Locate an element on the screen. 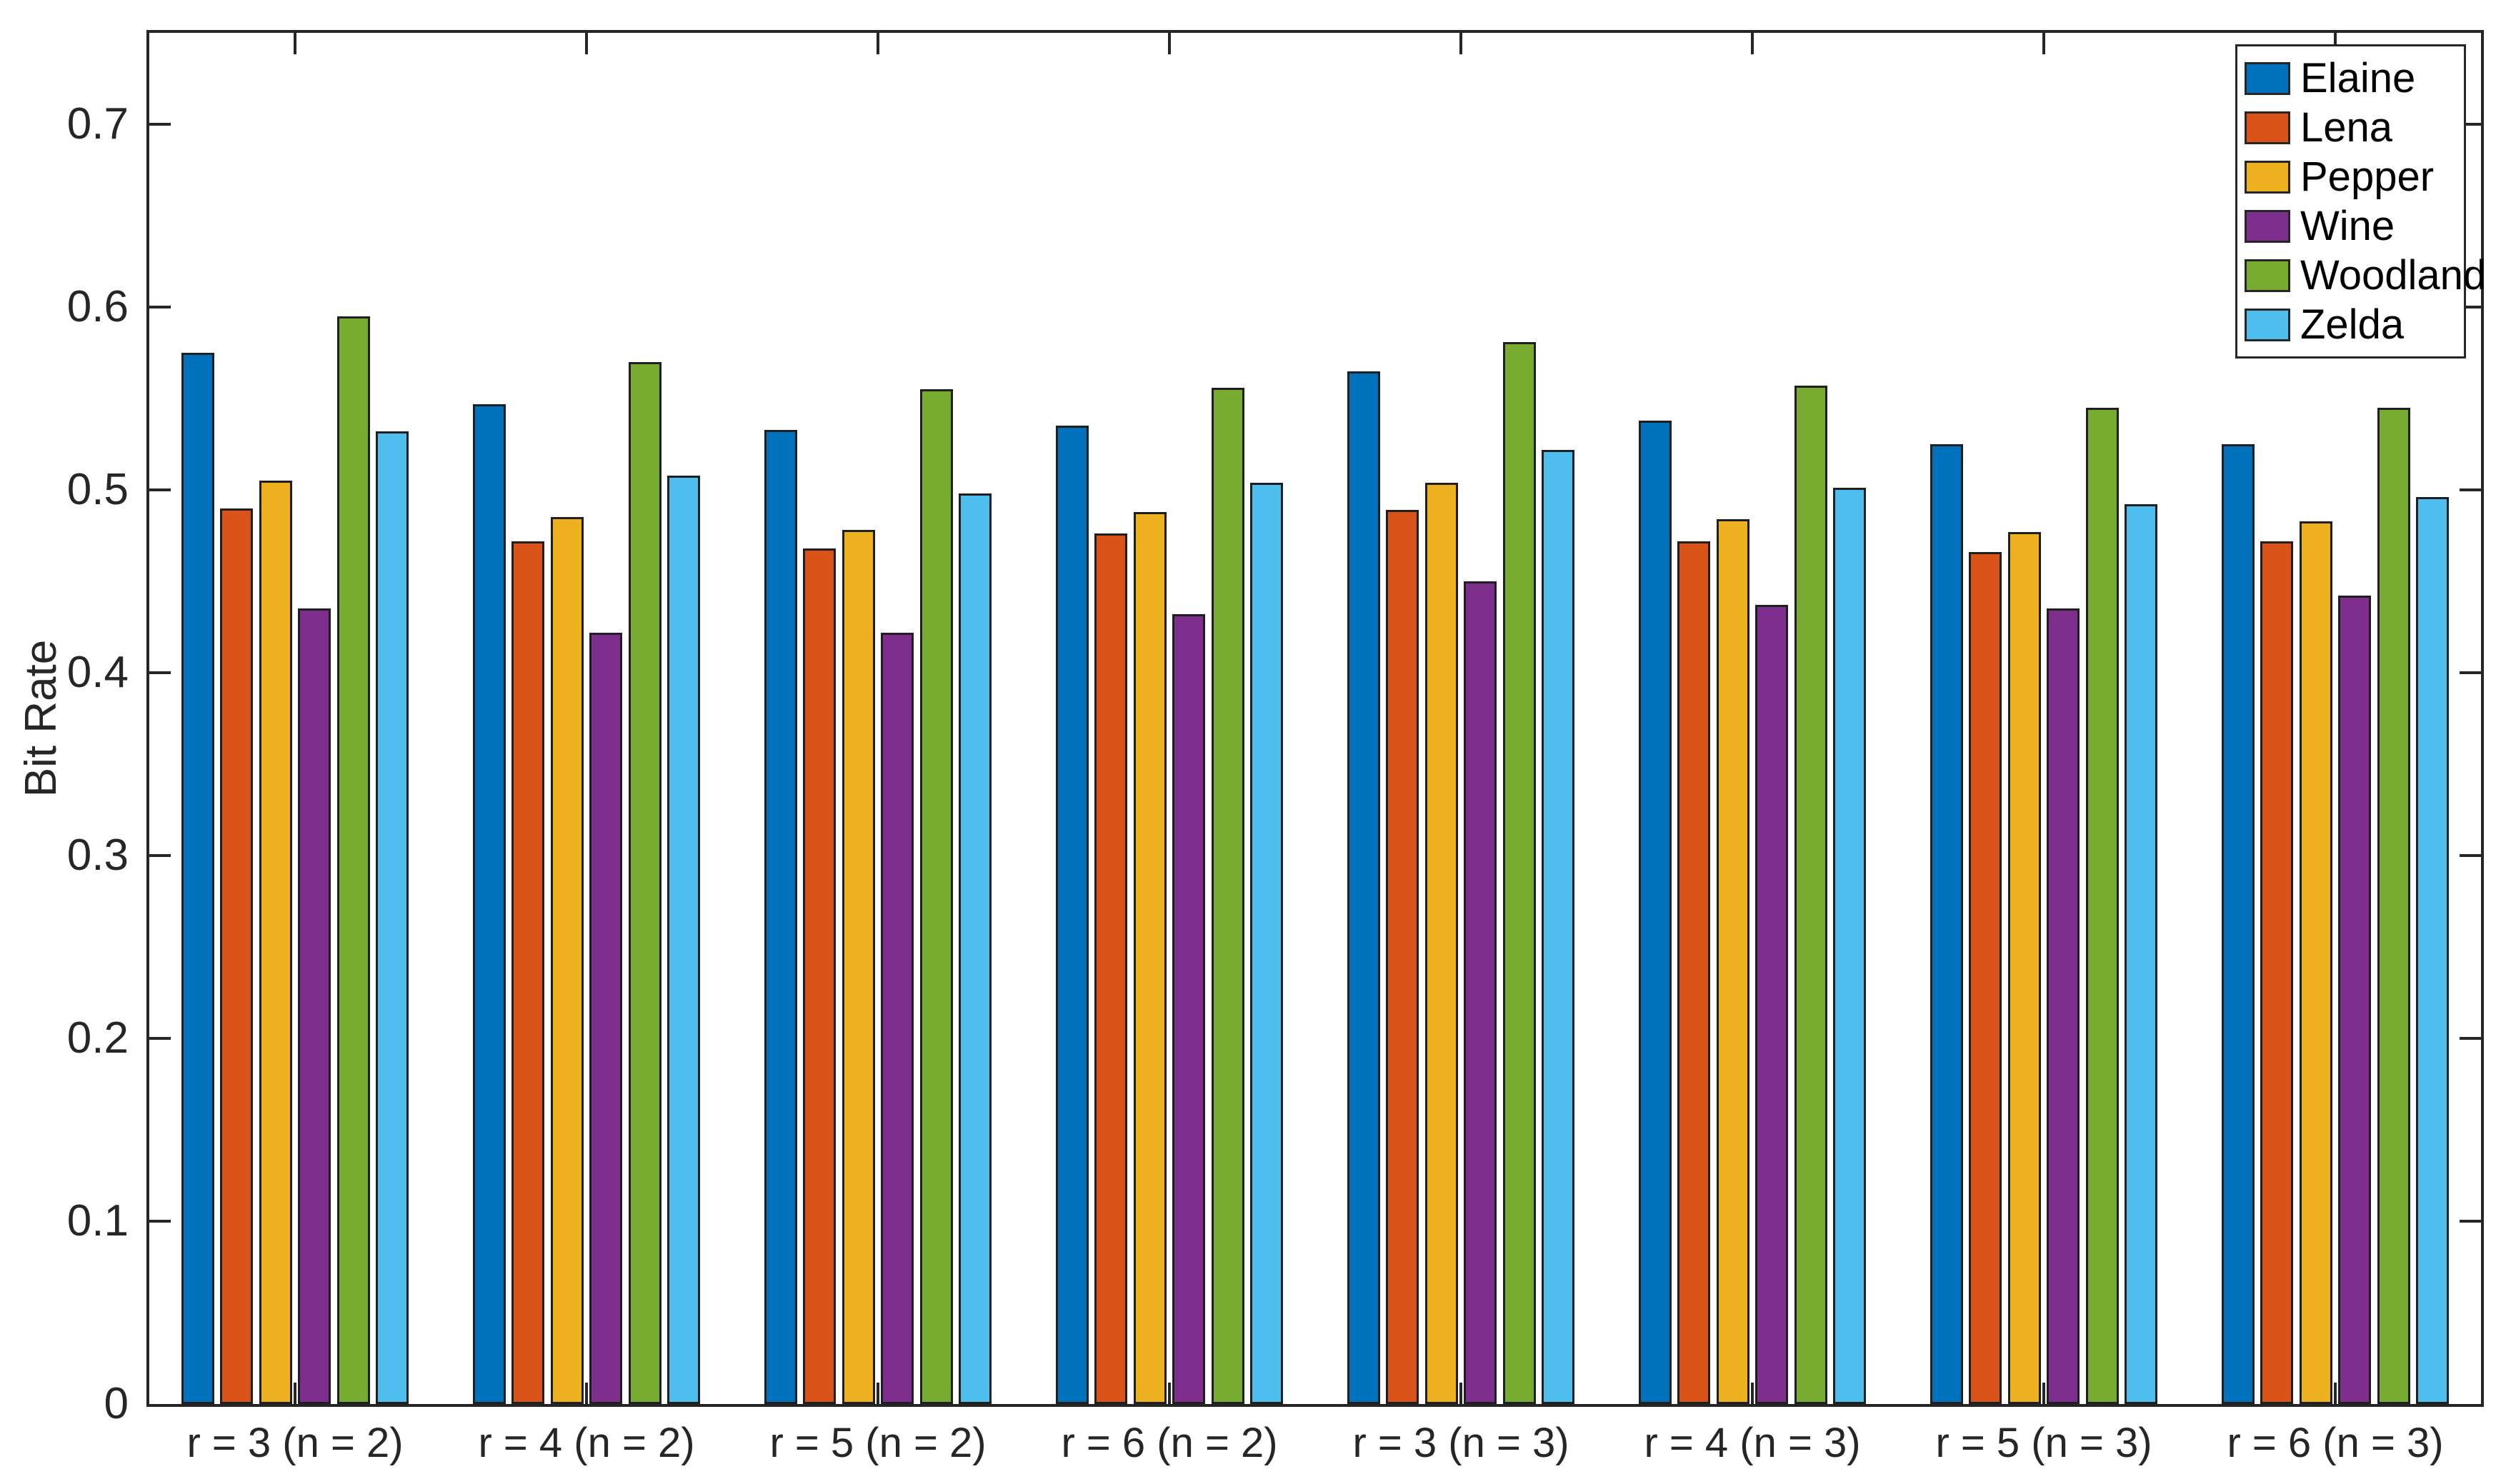 This screenshot has width=2511, height=1484. bar-pepper-group4 is located at coordinates (1150, 957).